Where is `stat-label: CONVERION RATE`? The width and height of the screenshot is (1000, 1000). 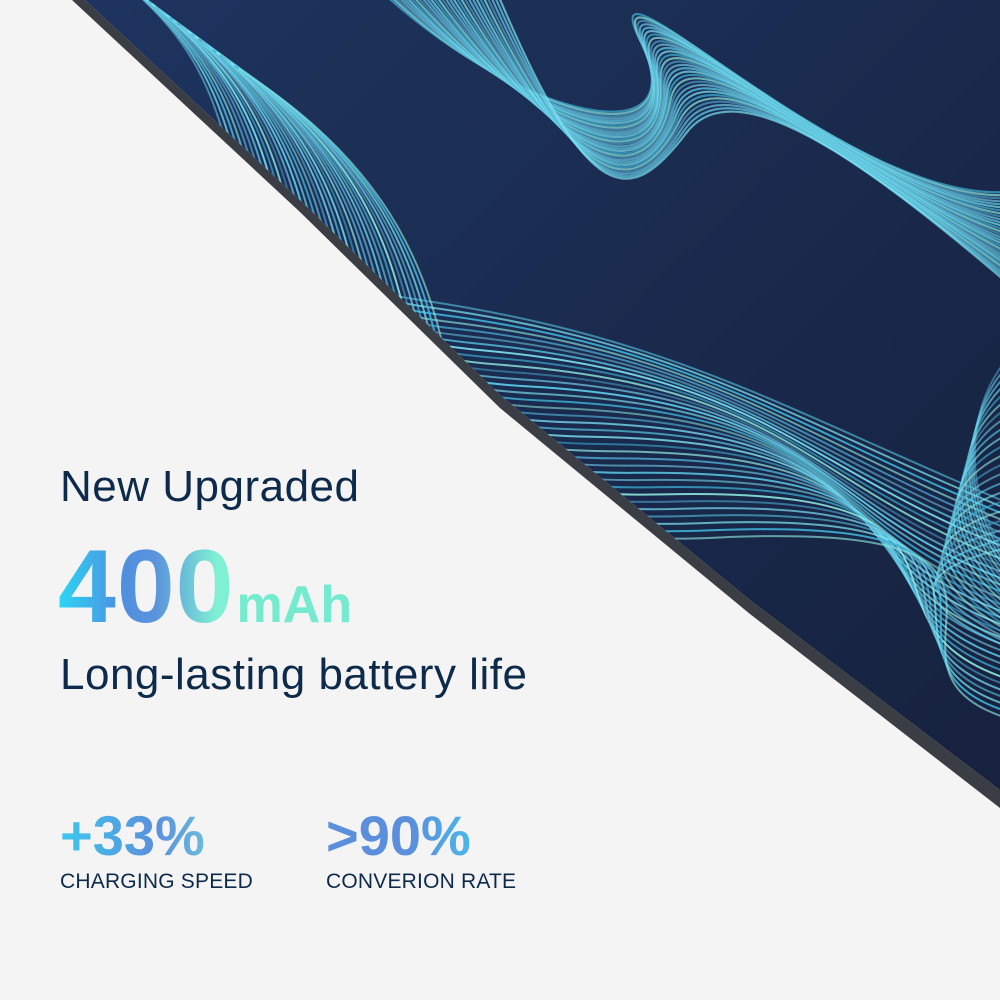 stat-label: CONVERION RATE is located at coordinates (421, 881).